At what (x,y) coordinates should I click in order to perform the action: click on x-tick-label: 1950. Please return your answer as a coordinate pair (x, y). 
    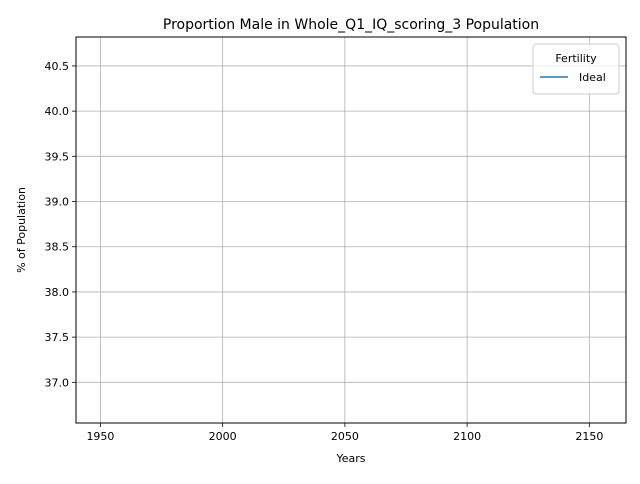
    Looking at the image, I should click on (100, 436).